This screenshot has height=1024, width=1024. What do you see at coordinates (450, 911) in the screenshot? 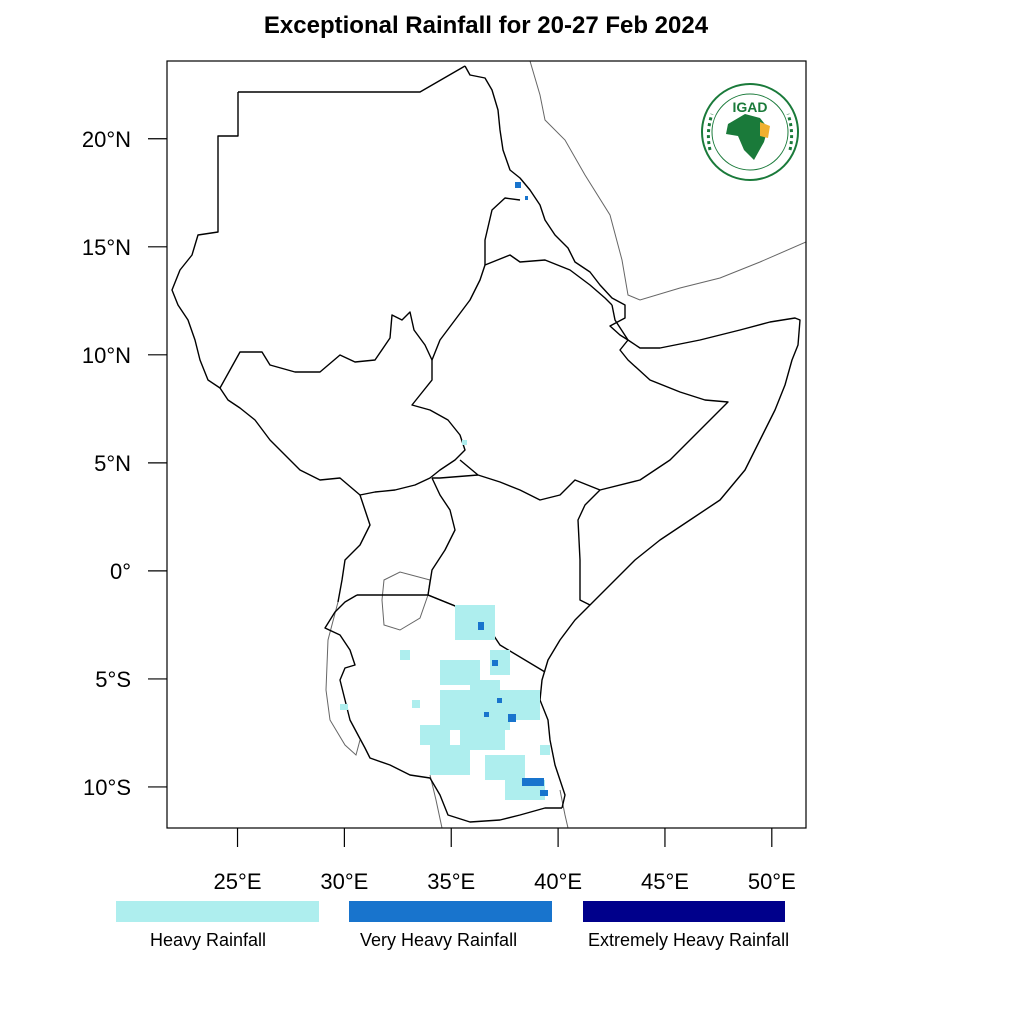
I see `legend-swatch-very-heavy` at bounding box center [450, 911].